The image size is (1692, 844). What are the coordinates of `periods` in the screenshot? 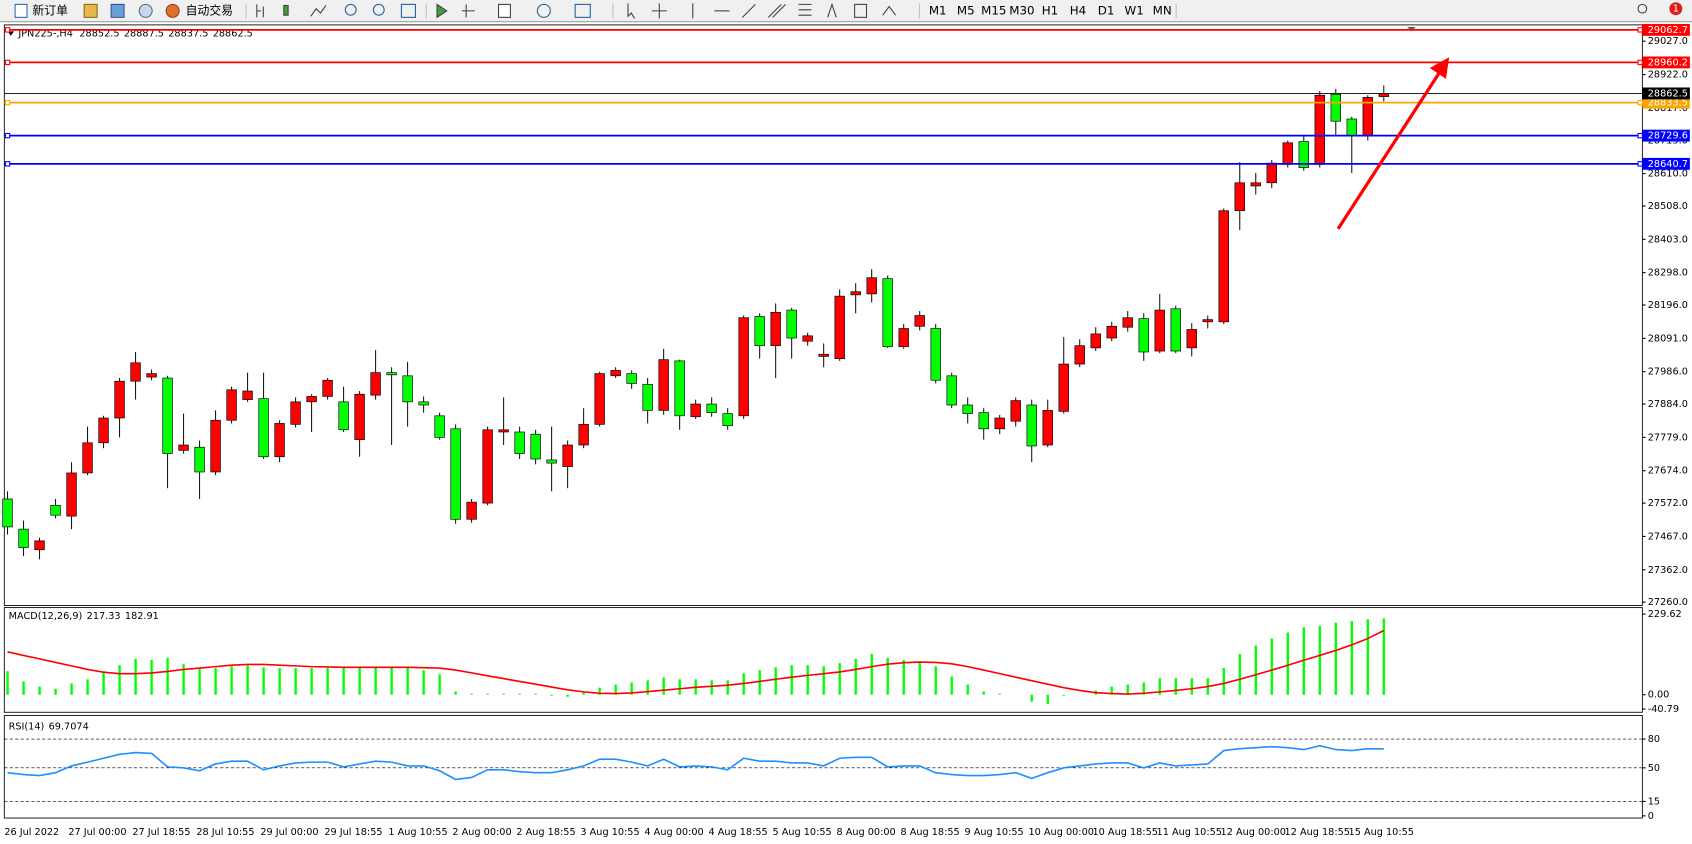 It's located at (543, 10).